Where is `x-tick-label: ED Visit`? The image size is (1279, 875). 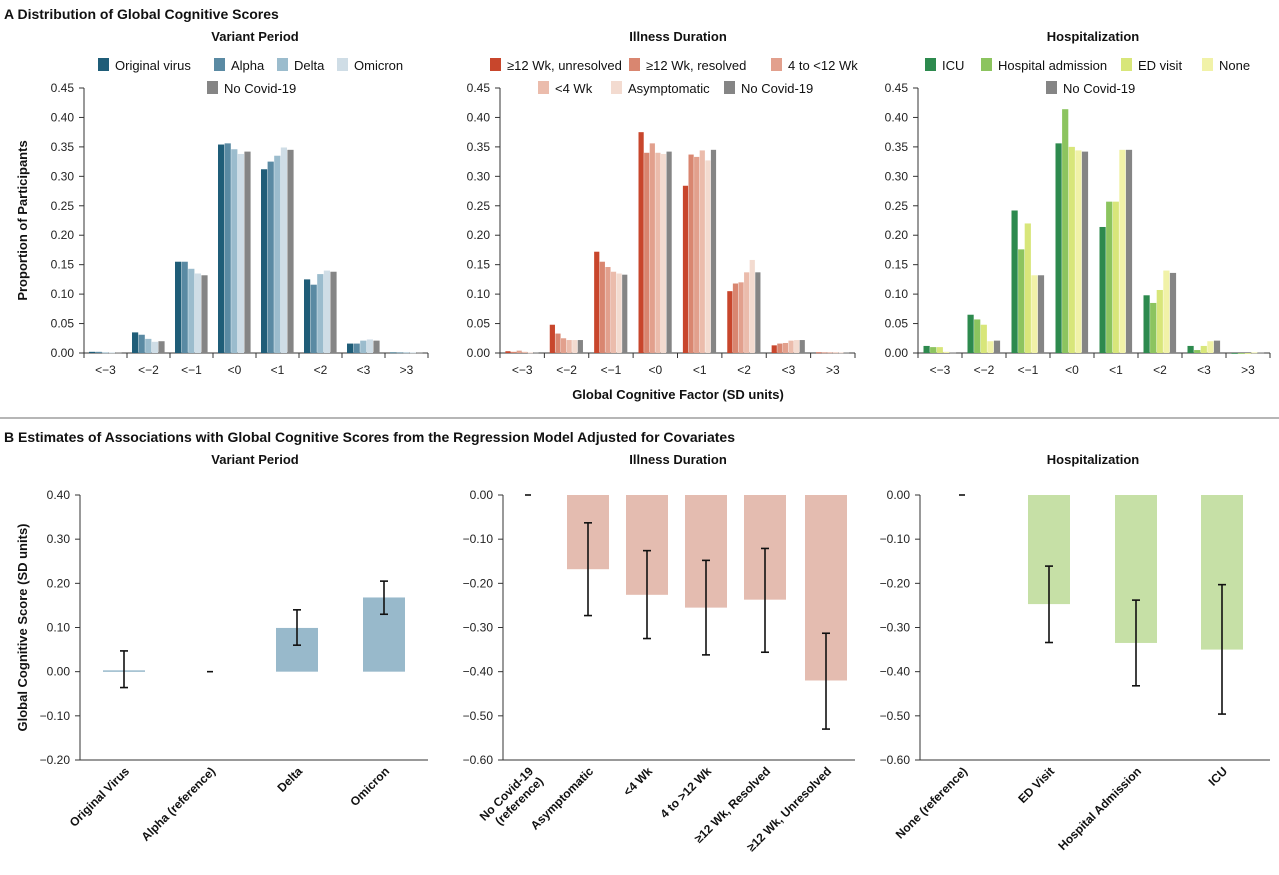
x-tick-label: ED Visit is located at coordinates (1036, 785).